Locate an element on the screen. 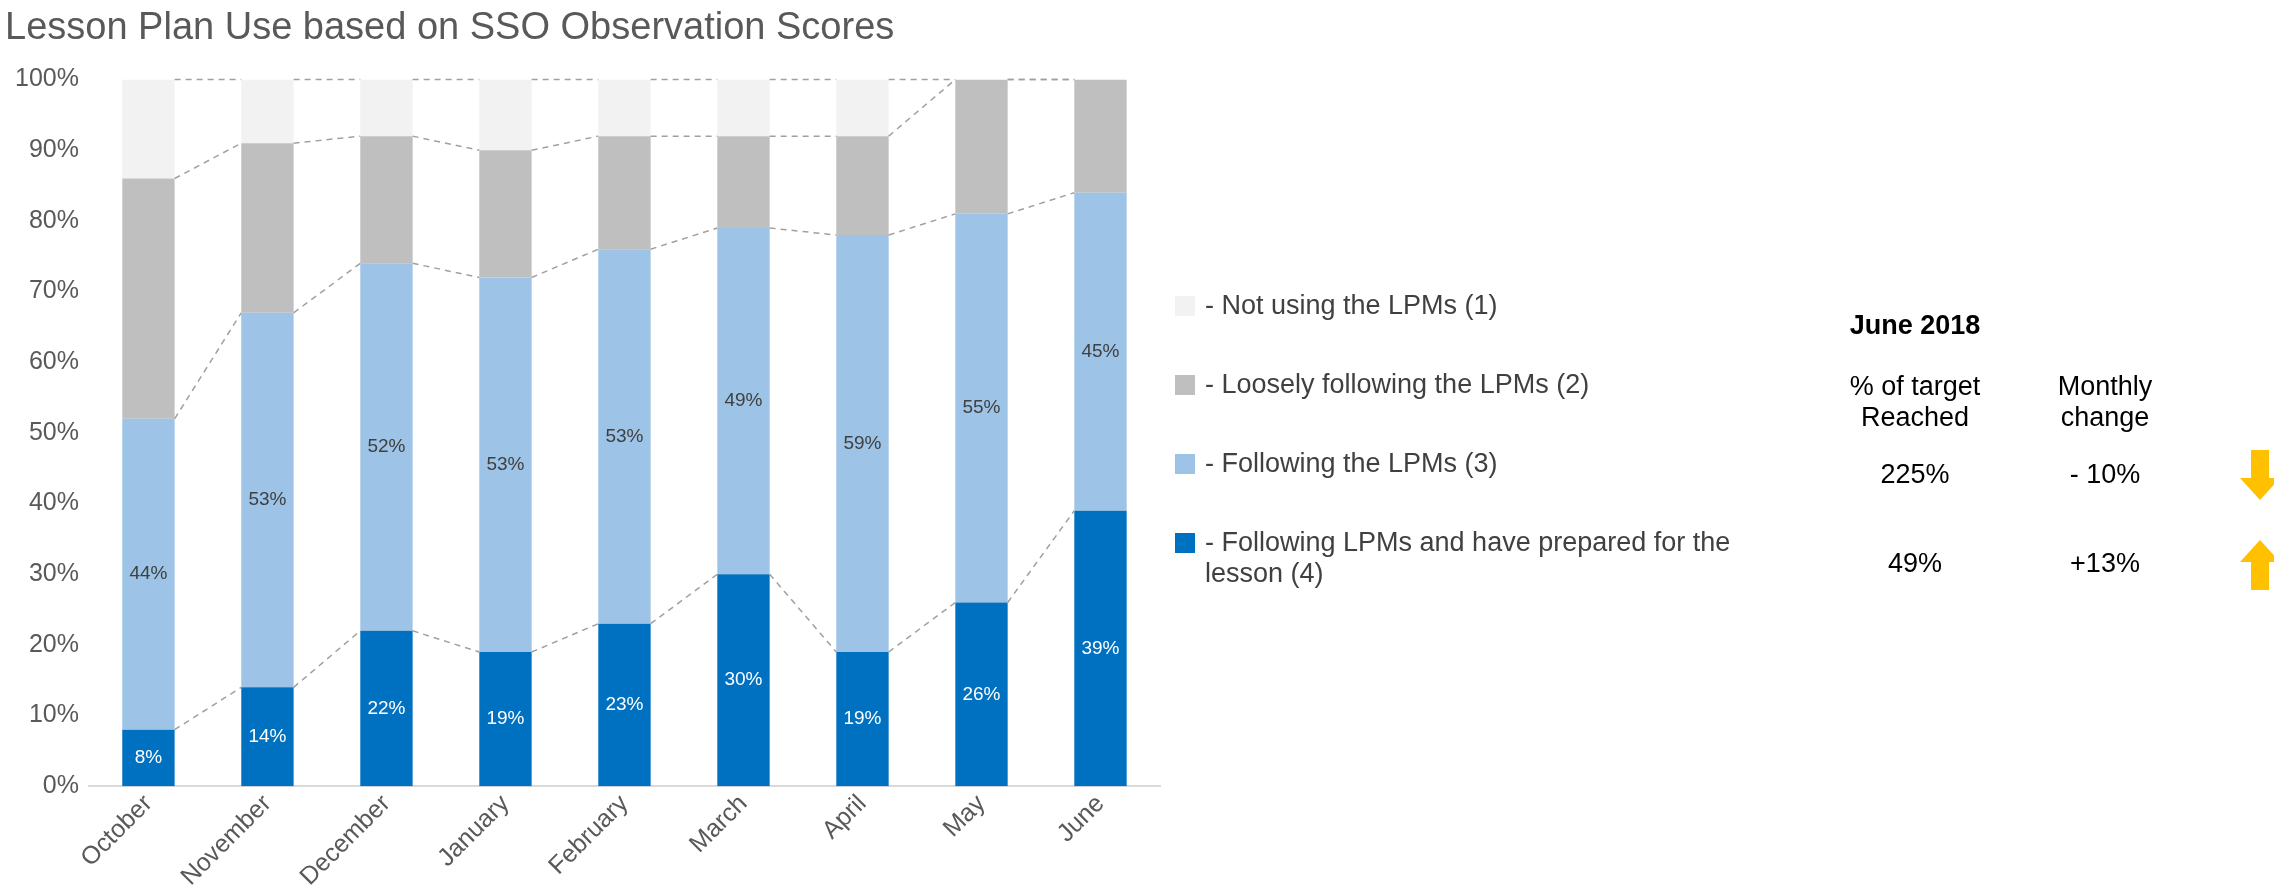 The height and width of the screenshot is (895, 2274). legend-label: - Following the LPMs (3) is located at coordinates (1351, 463).